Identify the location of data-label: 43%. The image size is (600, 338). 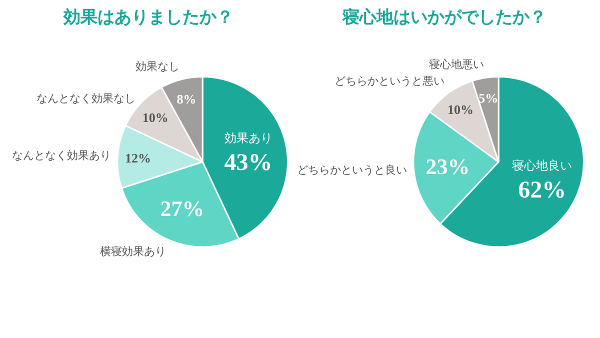
(248, 163).